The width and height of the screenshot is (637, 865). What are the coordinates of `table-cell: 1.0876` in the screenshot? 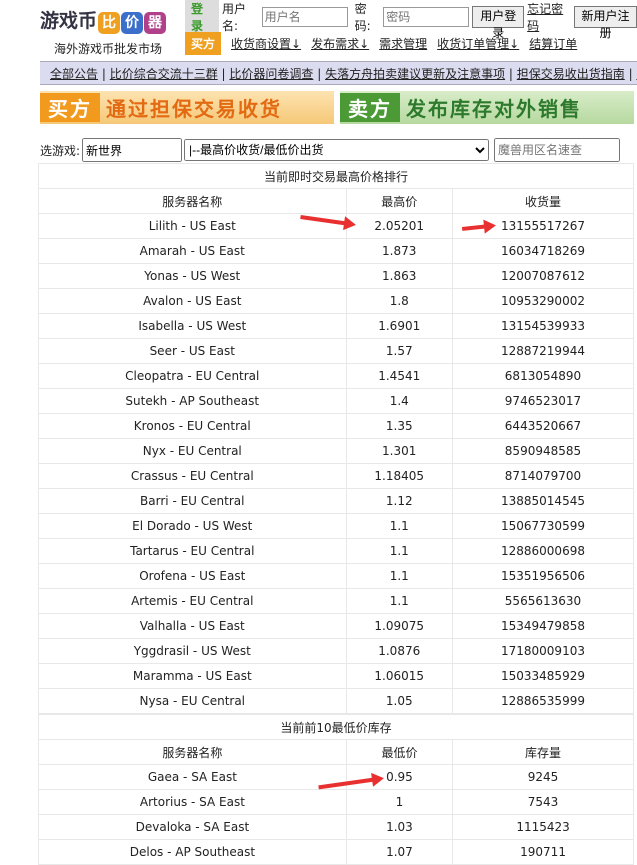 It's located at (399, 651).